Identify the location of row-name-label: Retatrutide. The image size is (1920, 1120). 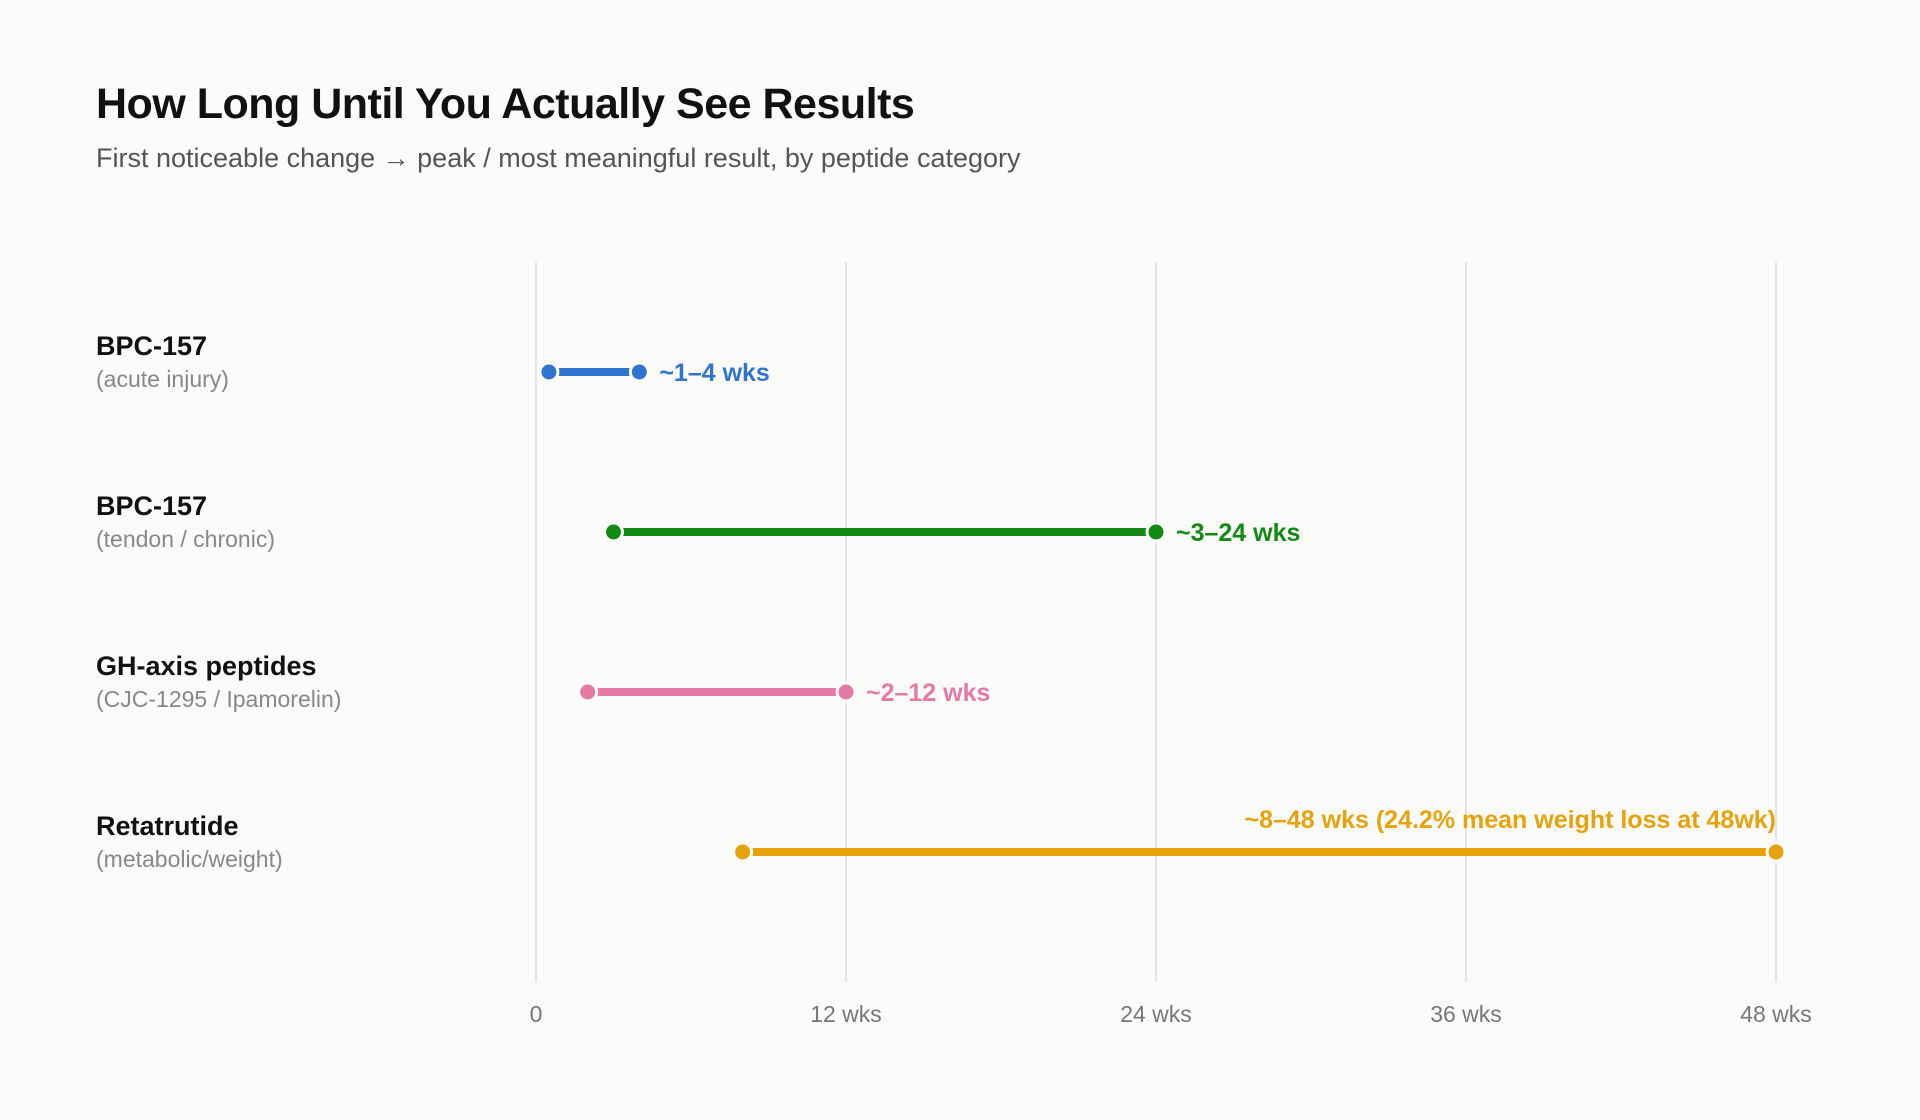
(167, 826).